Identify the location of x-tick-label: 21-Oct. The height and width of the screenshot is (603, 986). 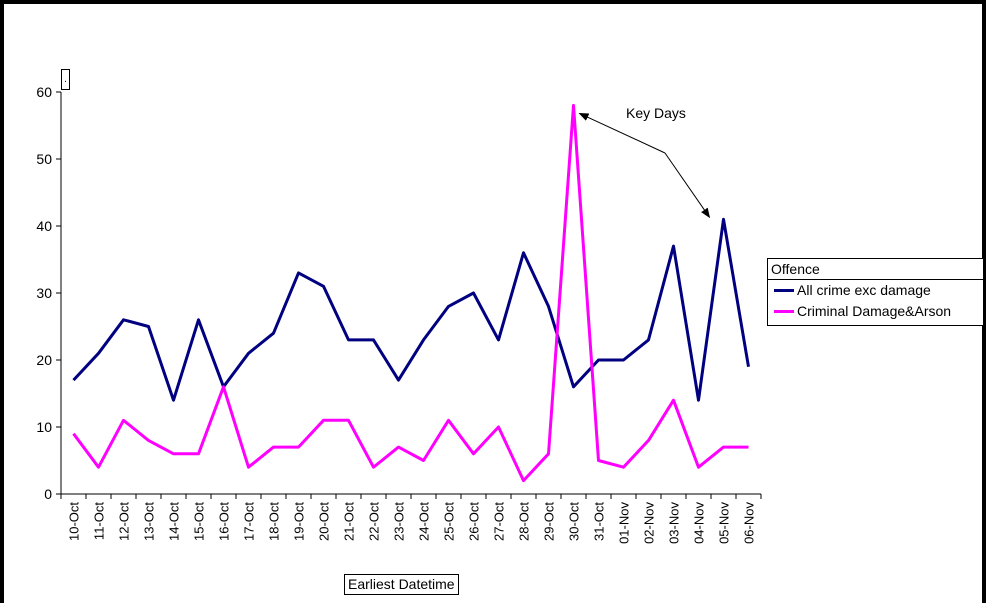
(349, 521).